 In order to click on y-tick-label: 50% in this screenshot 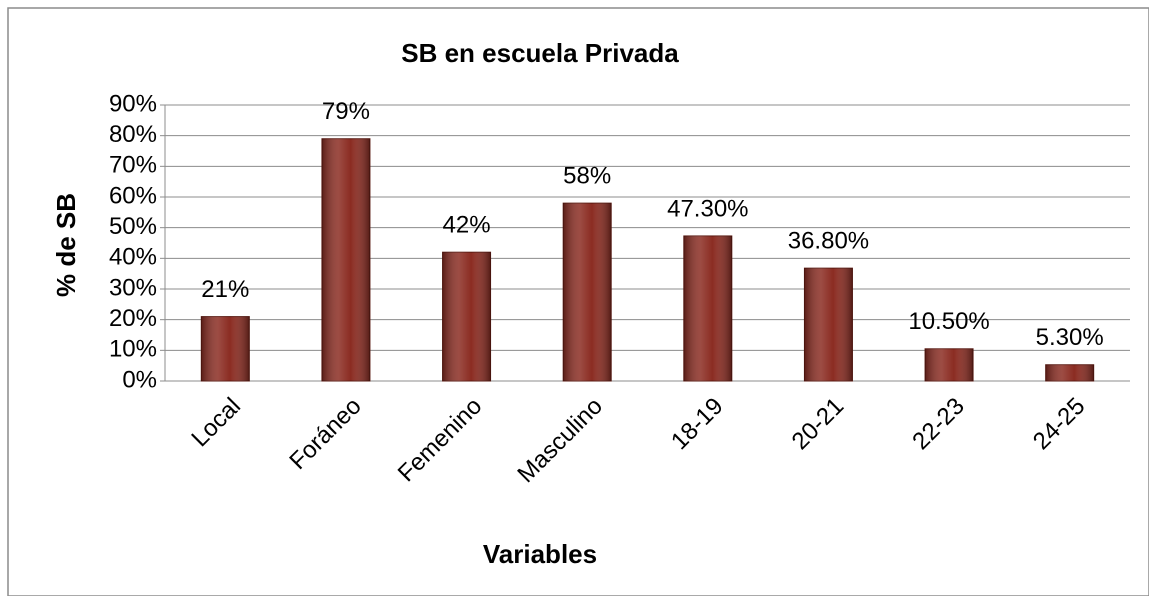, I will do `click(133, 226)`.